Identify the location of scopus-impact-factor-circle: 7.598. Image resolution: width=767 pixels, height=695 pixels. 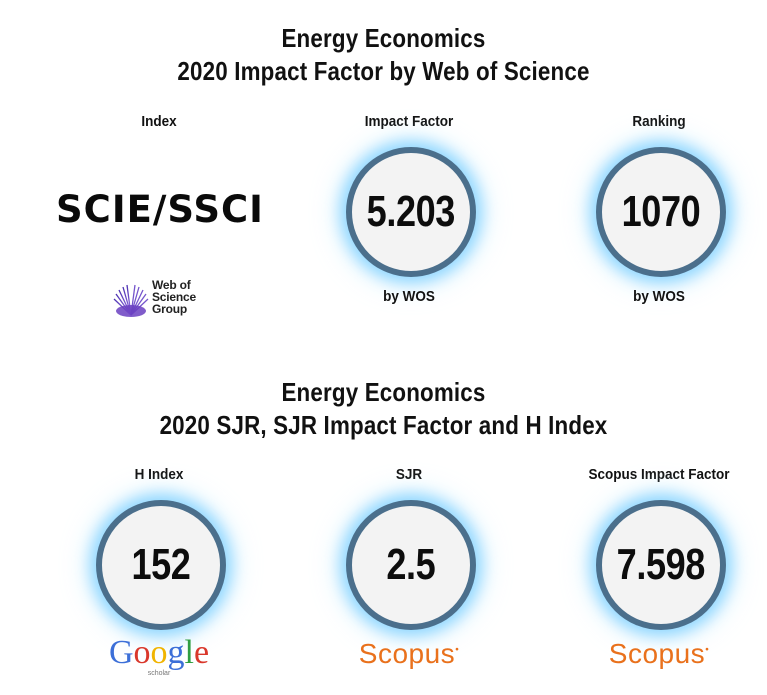
(661, 565).